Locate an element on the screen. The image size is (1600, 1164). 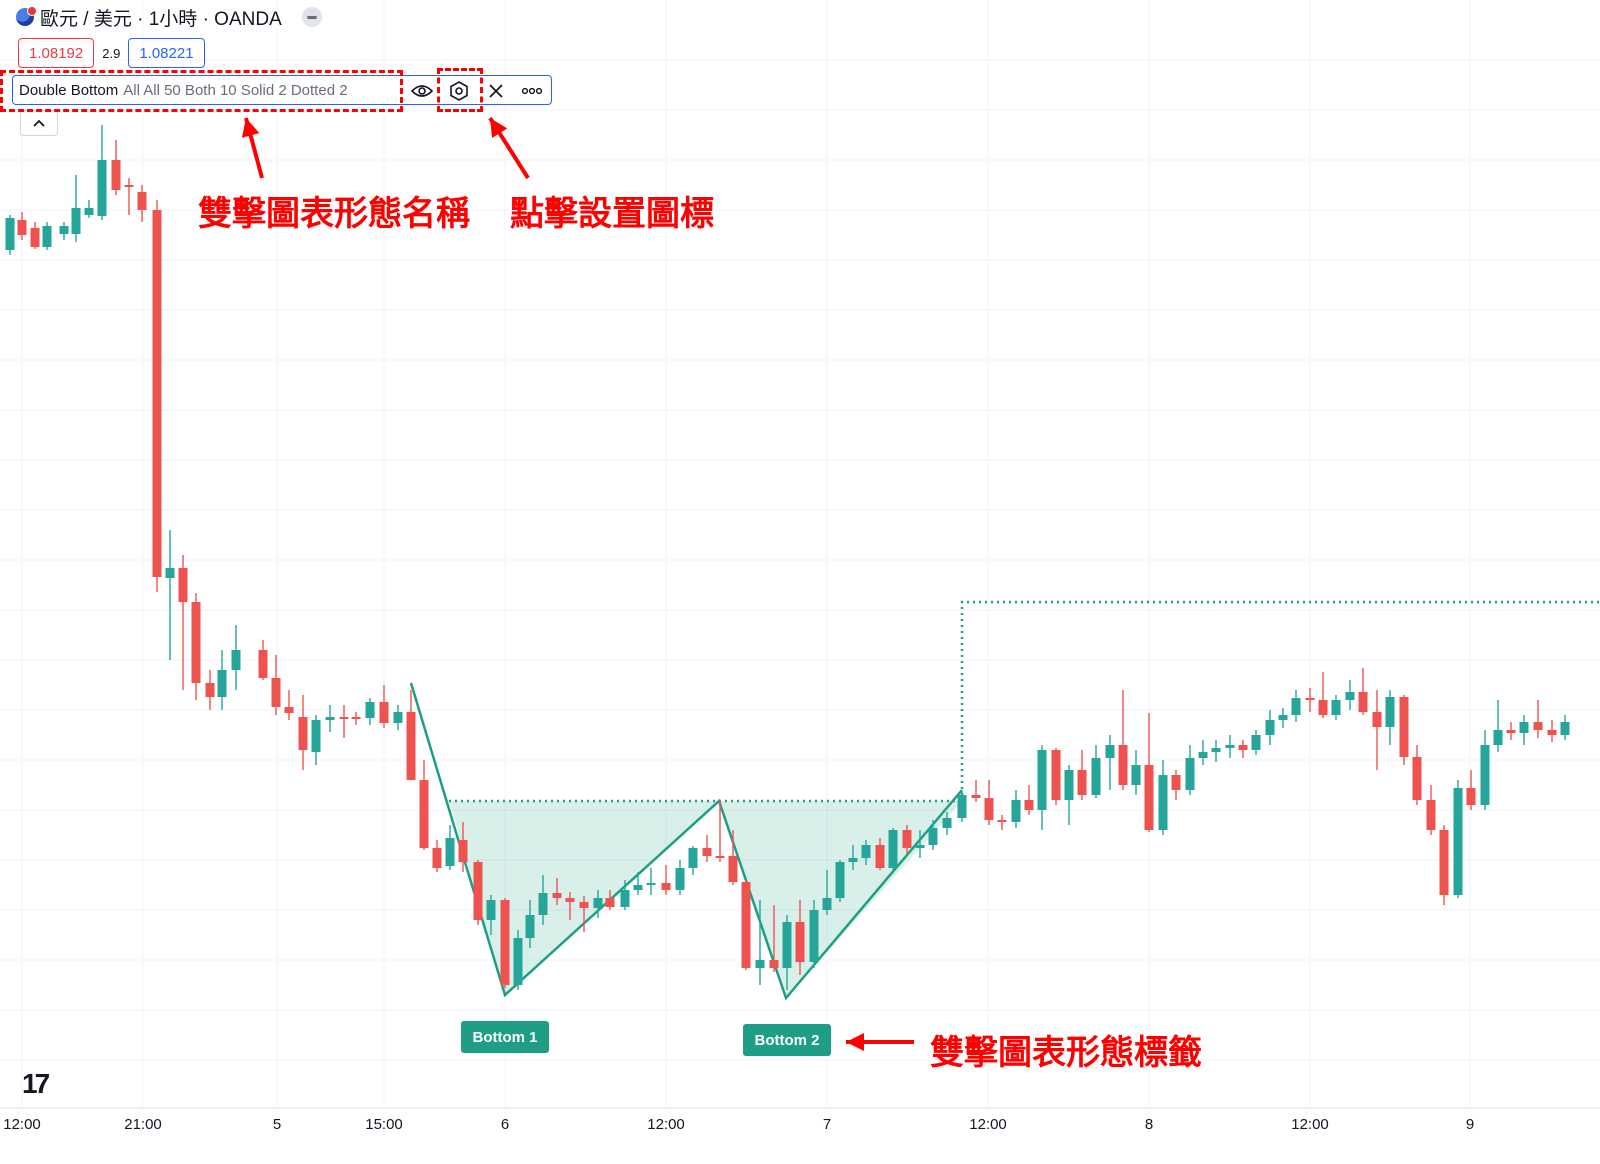
indicator-name: Double Bottom is located at coordinates (69, 90).